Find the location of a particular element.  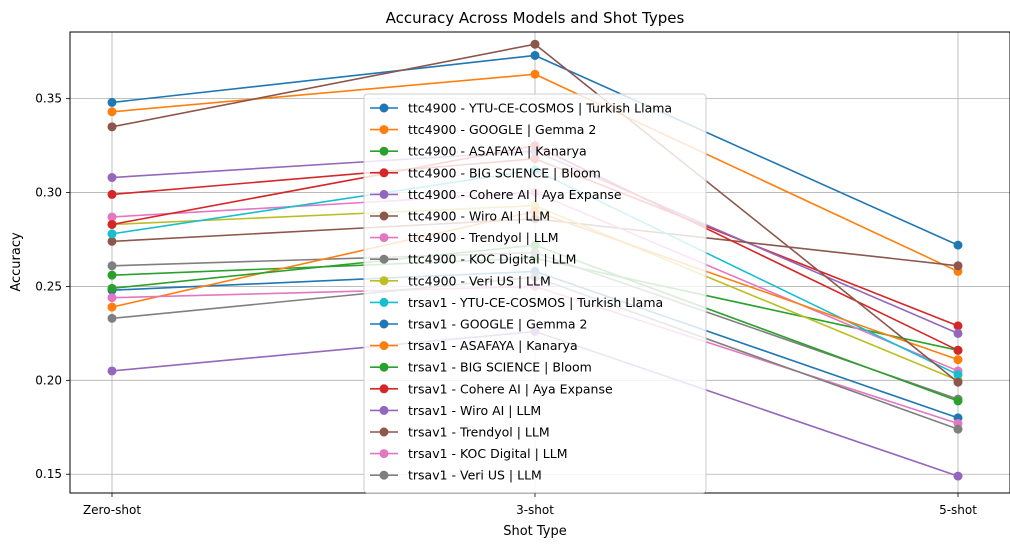

legend-label: trsav1 - Cohere AI | Aya Expanse is located at coordinates (510, 388).